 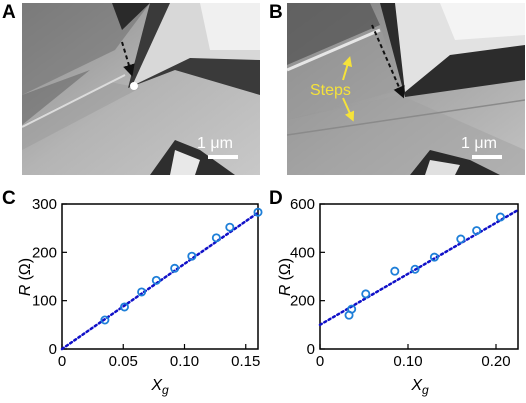 What do you see at coordinates (276, 198) in the screenshot?
I see `panel-label-d: D` at bounding box center [276, 198].